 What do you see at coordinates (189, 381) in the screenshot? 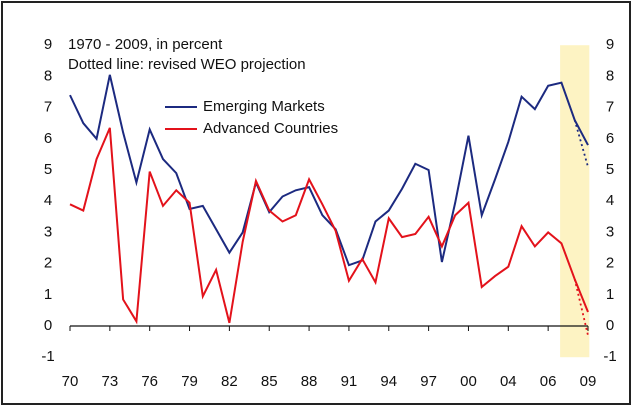
I see `x-tick-label: 79` at bounding box center [189, 381].